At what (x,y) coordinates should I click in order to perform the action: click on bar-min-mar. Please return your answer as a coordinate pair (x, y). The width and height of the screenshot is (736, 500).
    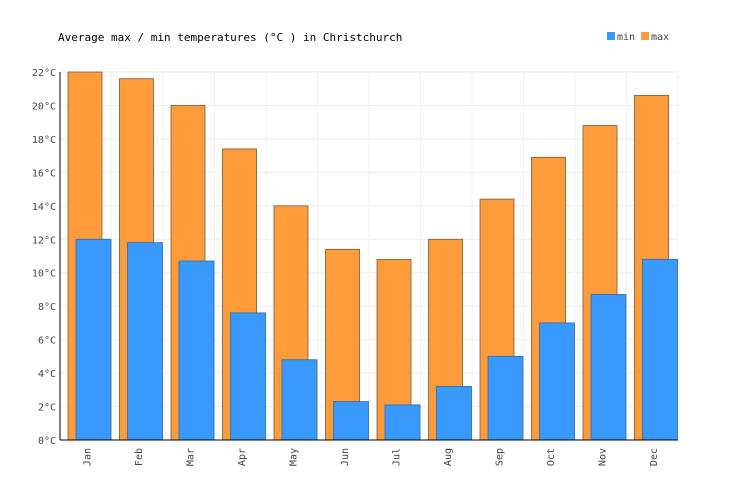
    Looking at the image, I should click on (196, 350).